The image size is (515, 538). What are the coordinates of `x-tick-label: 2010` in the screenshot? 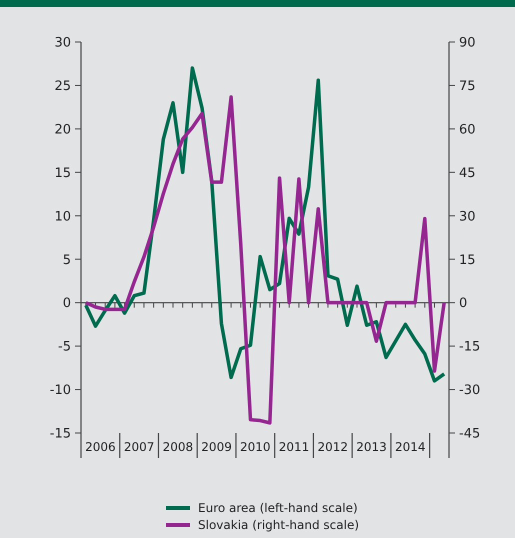 It's located at (255, 447).